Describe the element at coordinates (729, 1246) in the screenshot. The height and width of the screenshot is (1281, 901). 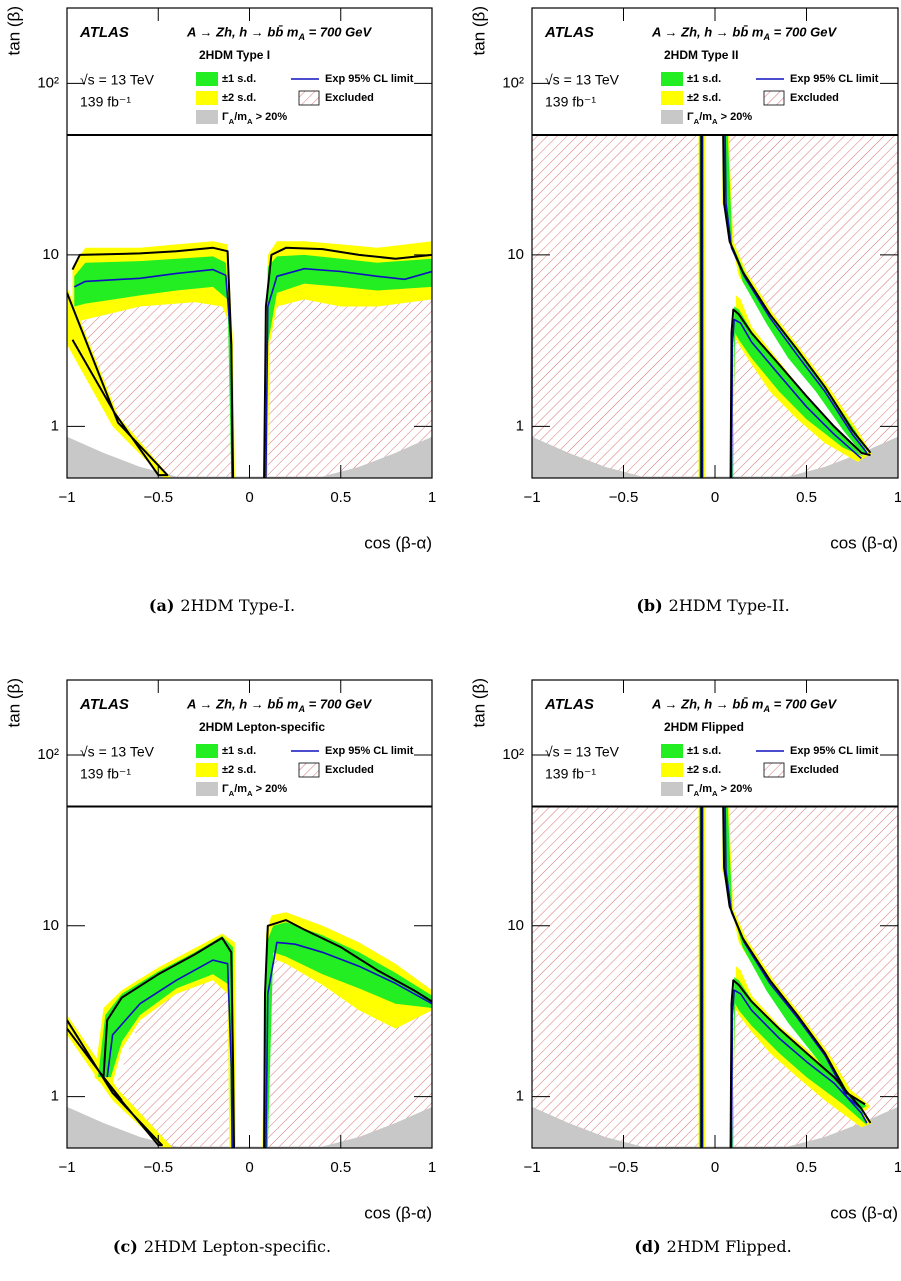
I see `caption-text: 2HDM Flipped.` at that location.